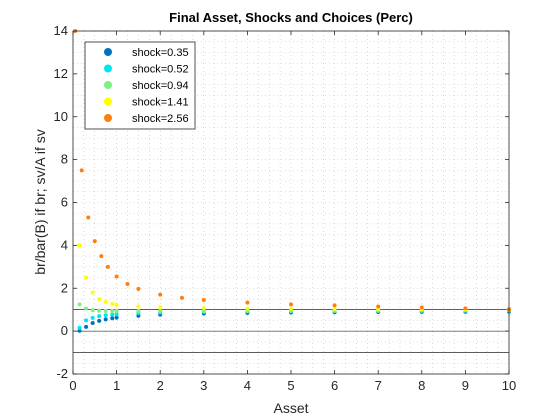 This screenshot has width=560, height=420. What do you see at coordinates (290, 385) in the screenshot?
I see `x-tick-label: 5` at bounding box center [290, 385].